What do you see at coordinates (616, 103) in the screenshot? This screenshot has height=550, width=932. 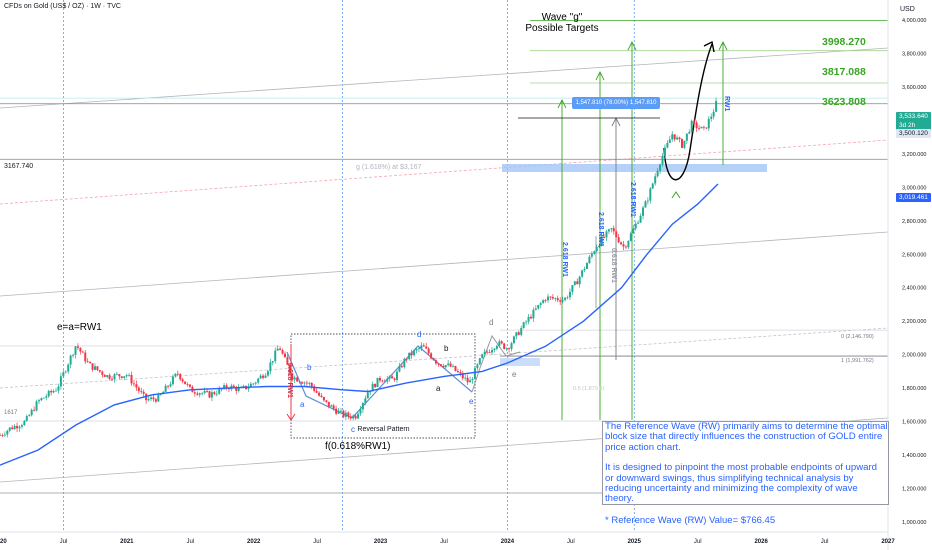 I see `measure-callout: 1,547.810 (78.00%) 1,547.810` at bounding box center [616, 103].